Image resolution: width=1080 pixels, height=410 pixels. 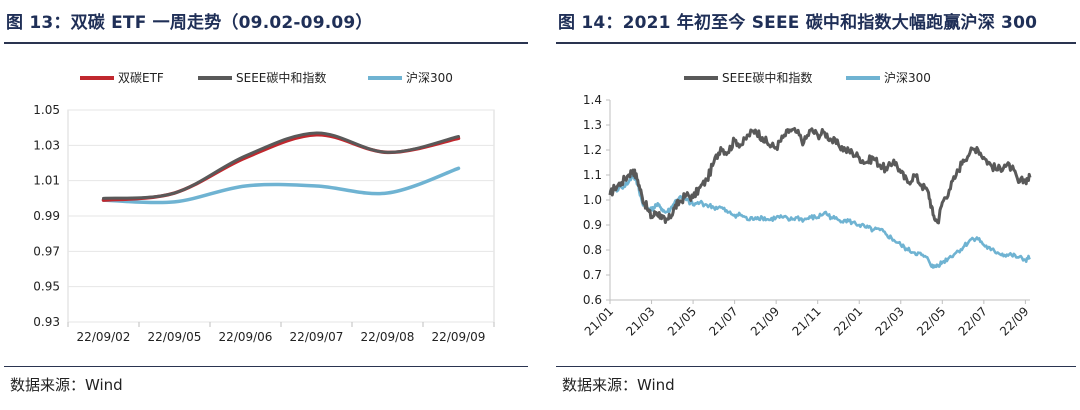 I want to click on x-tick-label: 22/09/08, so click(x=388, y=337).